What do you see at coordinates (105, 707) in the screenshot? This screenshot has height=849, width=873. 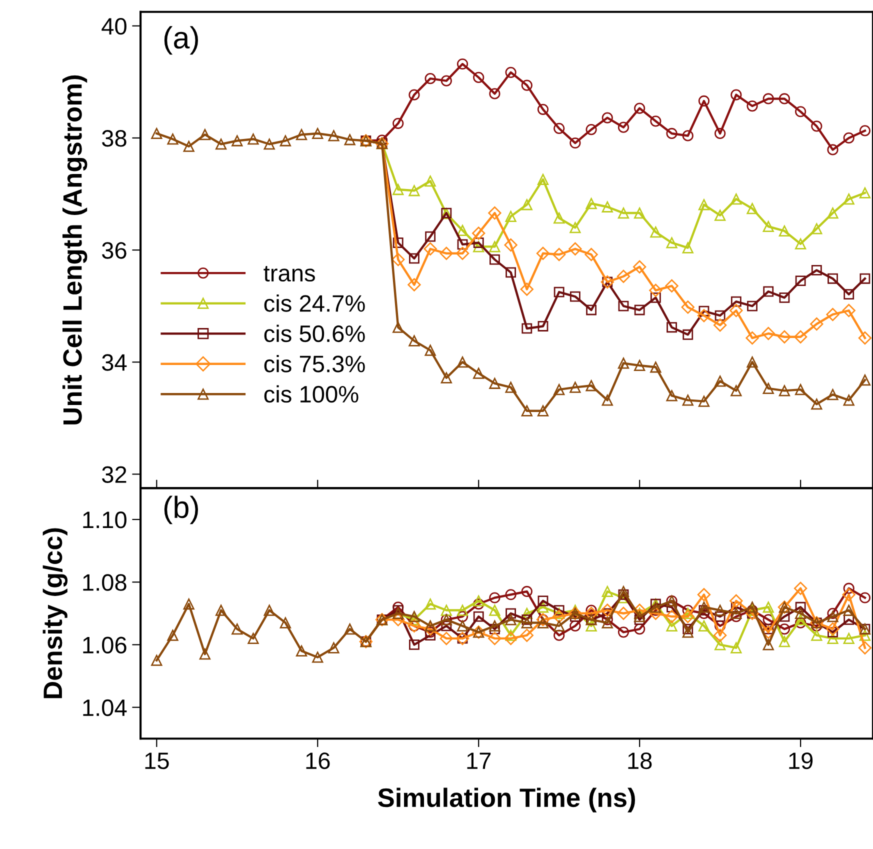 I see `y-tick-label: 1.04` at bounding box center [105, 707].